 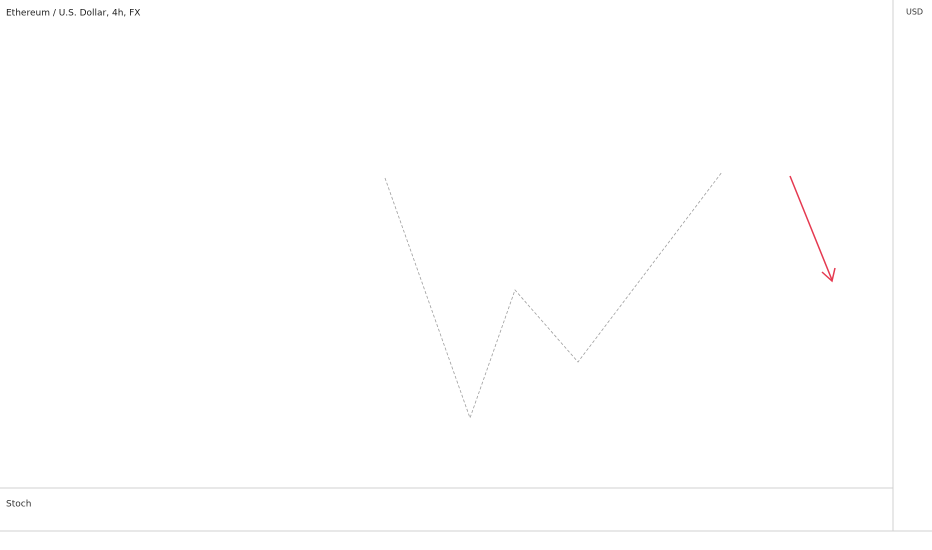 What do you see at coordinates (914, 12) in the screenshot?
I see `currency-label: USD` at bounding box center [914, 12].